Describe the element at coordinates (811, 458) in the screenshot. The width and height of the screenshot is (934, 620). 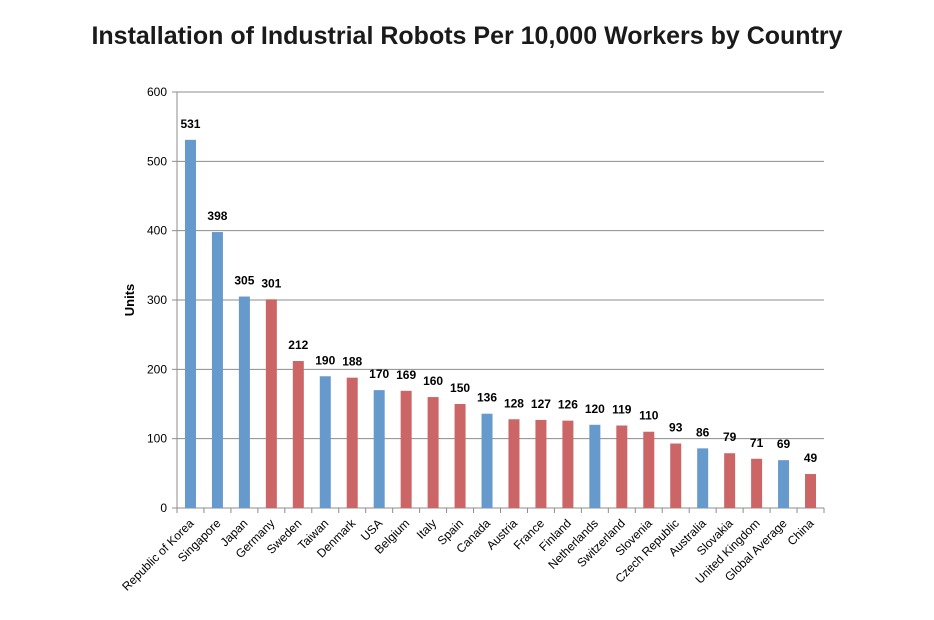
I see `data-label: 49` at that location.